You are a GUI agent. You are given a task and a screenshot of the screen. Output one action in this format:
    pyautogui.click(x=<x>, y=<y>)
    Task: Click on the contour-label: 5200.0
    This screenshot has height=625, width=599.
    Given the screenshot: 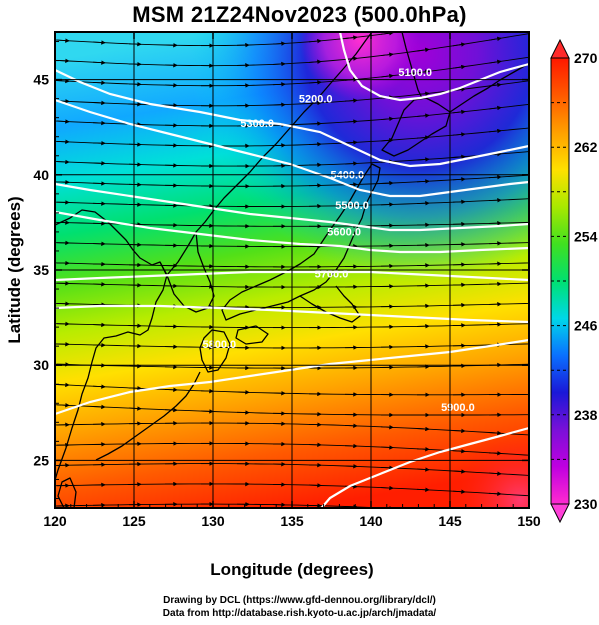 What is the action you would take?
    pyautogui.click(x=316, y=99)
    